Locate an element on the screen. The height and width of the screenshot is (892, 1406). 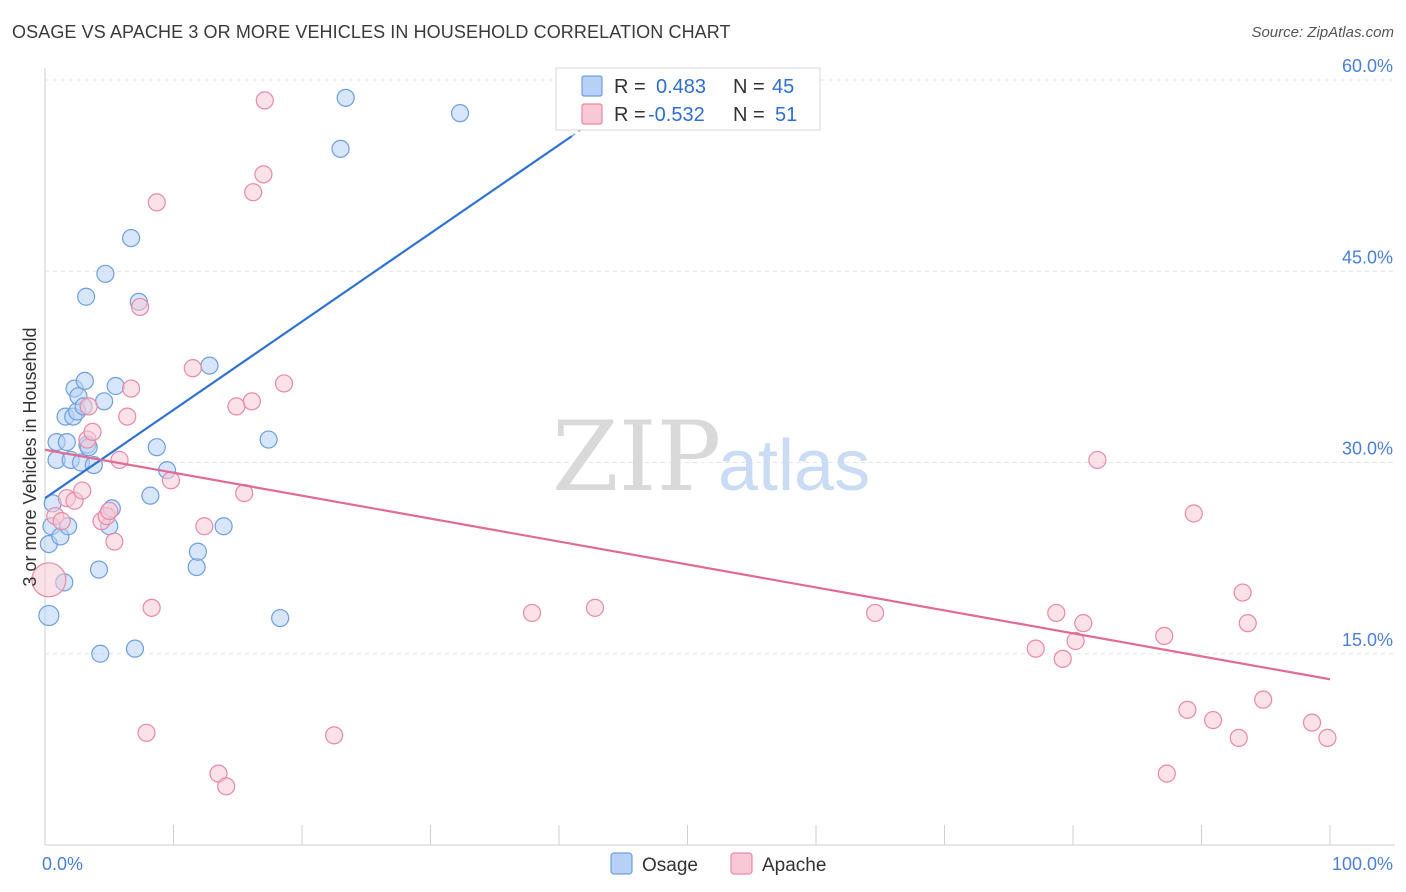
bottom-legend-apache-label: Apache is located at coordinates (794, 865).